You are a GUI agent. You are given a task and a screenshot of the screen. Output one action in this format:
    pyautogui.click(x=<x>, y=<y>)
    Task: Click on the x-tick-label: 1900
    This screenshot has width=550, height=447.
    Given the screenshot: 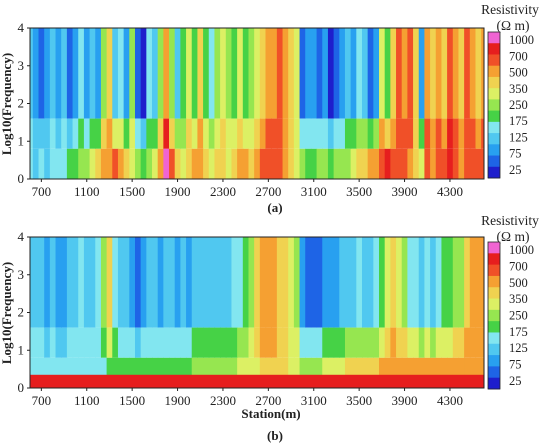 What is the action you would take?
    pyautogui.click(x=178, y=400)
    